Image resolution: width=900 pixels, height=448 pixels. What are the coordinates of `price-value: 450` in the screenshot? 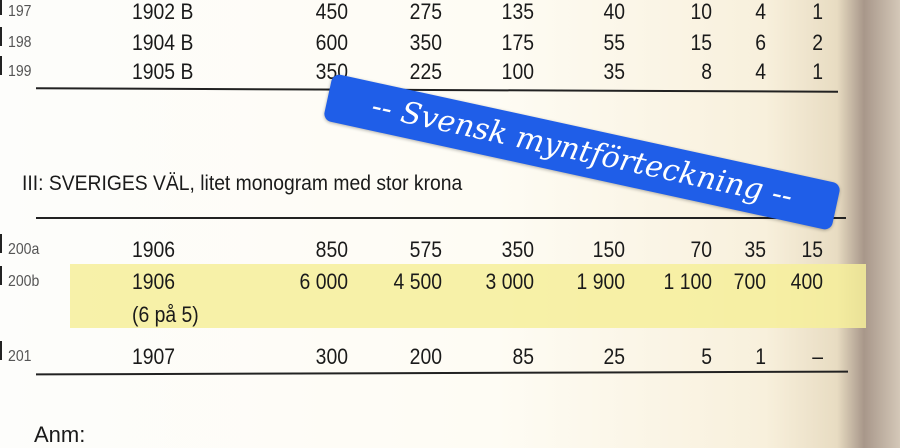 It's located at (331, 12).